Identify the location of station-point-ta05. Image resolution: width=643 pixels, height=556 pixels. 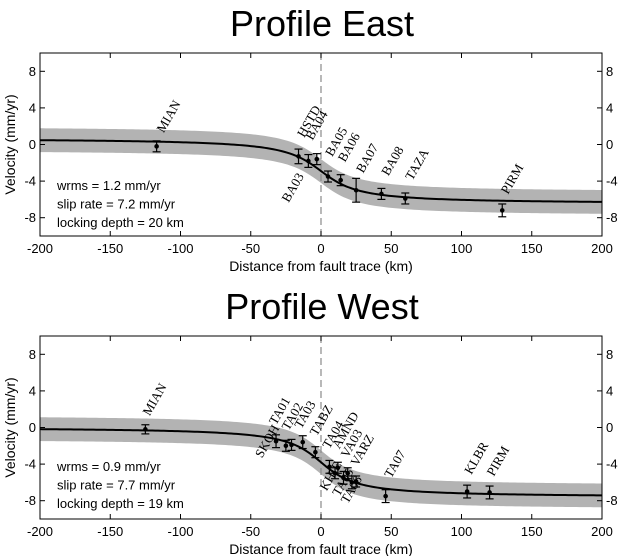
(343, 477).